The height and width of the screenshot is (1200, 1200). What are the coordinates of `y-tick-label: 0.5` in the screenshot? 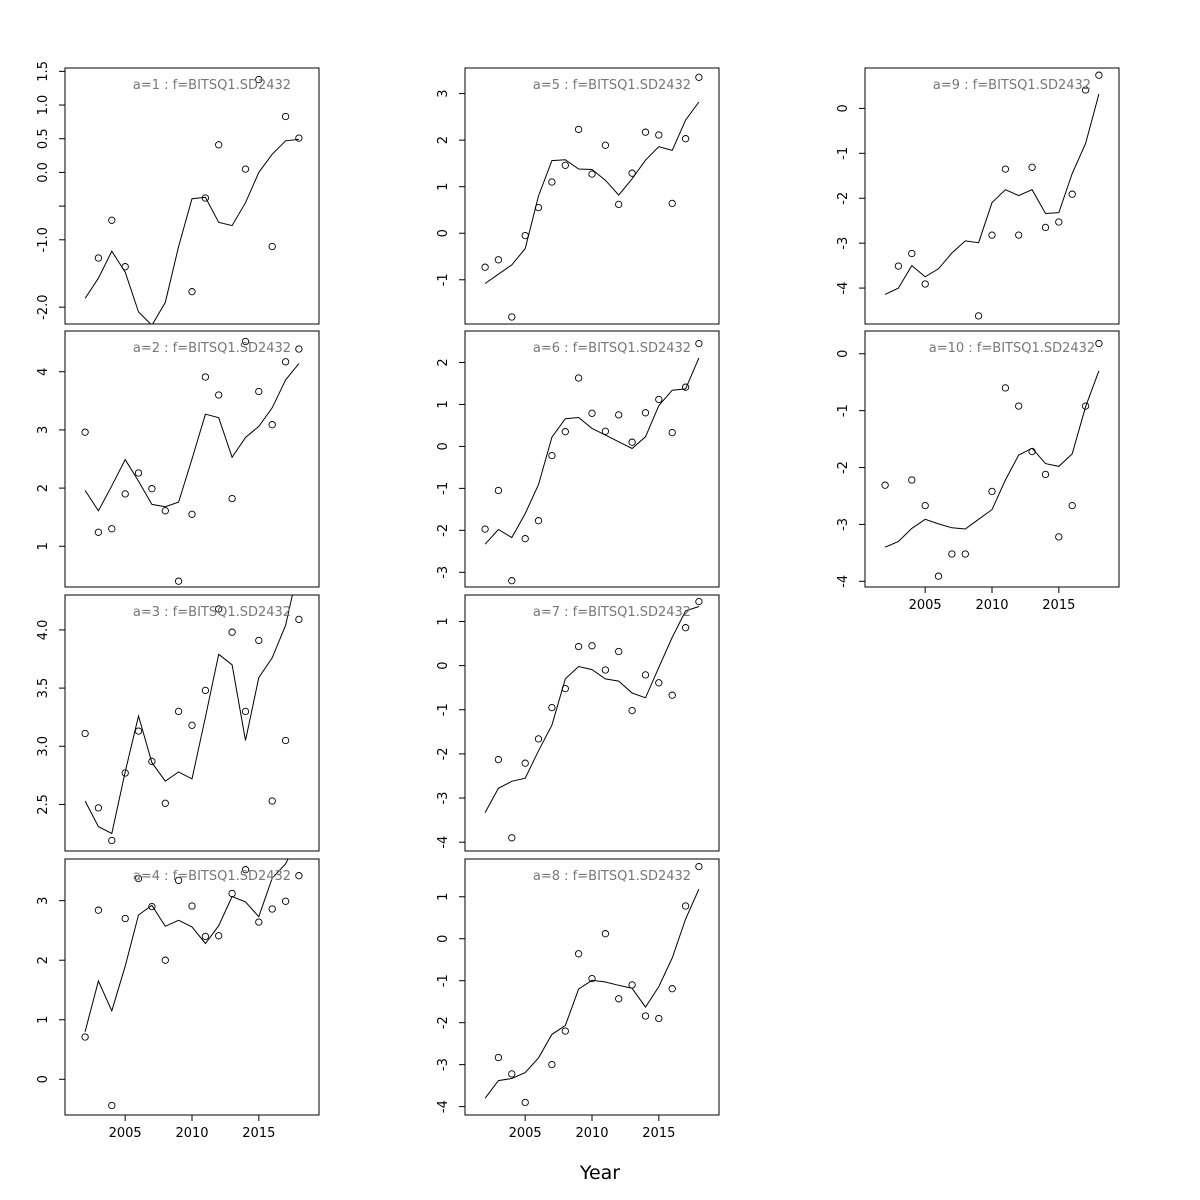 It's located at (43, 138).